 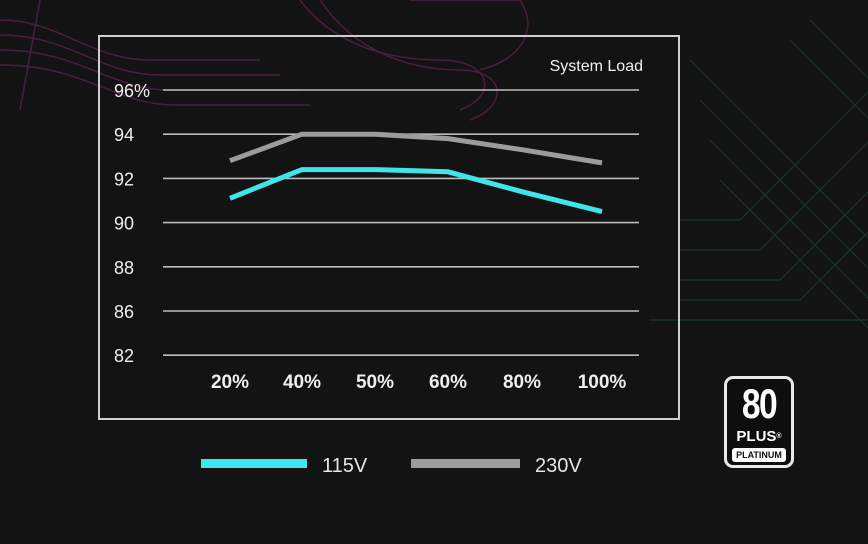 What do you see at coordinates (124, 356) in the screenshot?
I see `y-tick-label: 82` at bounding box center [124, 356].